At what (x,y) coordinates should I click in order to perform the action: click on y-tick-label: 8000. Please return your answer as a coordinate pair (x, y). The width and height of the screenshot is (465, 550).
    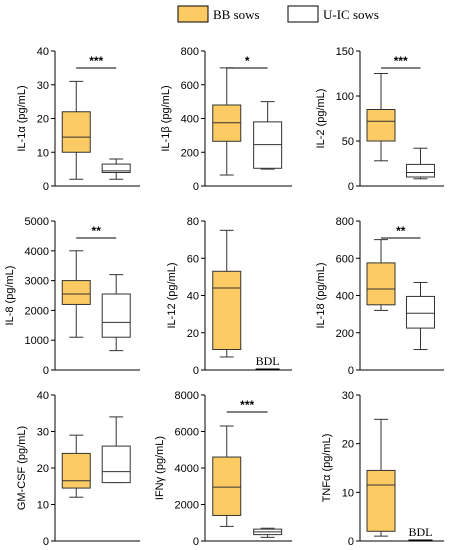
    Looking at the image, I should click on (187, 396).